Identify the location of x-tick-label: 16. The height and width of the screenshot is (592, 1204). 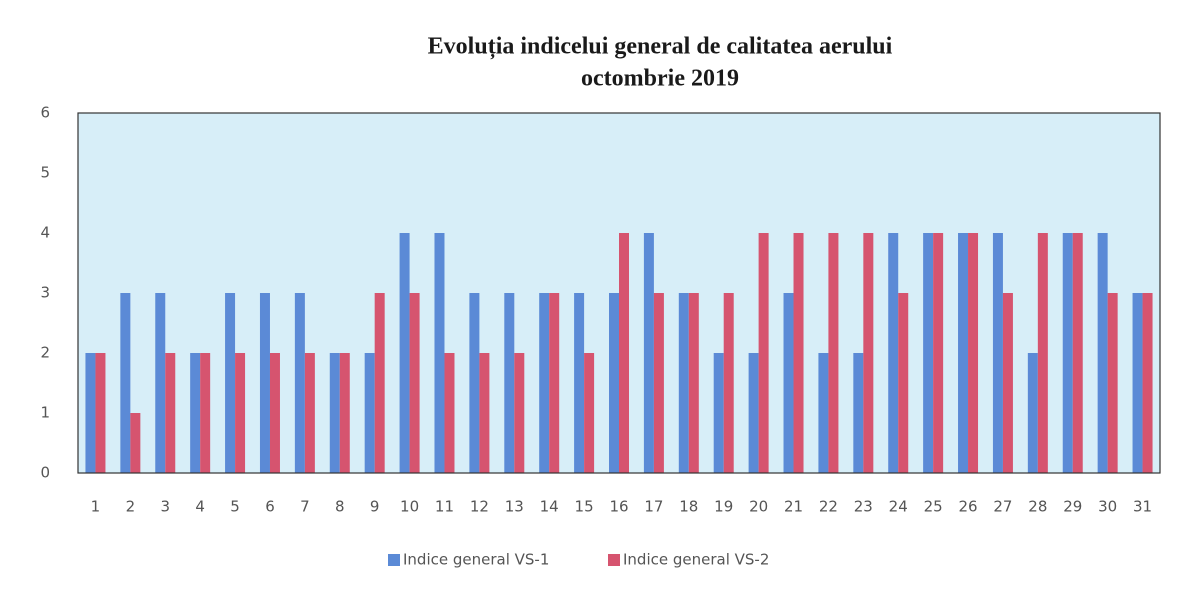
(618, 507).